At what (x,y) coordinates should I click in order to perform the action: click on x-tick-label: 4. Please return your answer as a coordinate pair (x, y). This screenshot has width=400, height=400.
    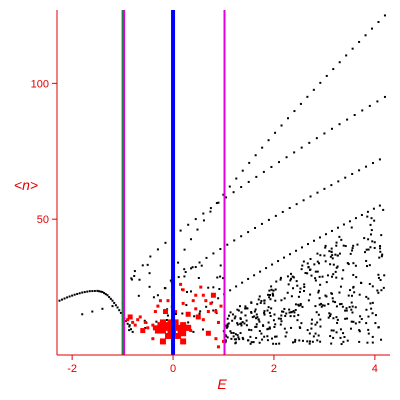
    Looking at the image, I should click on (375, 369).